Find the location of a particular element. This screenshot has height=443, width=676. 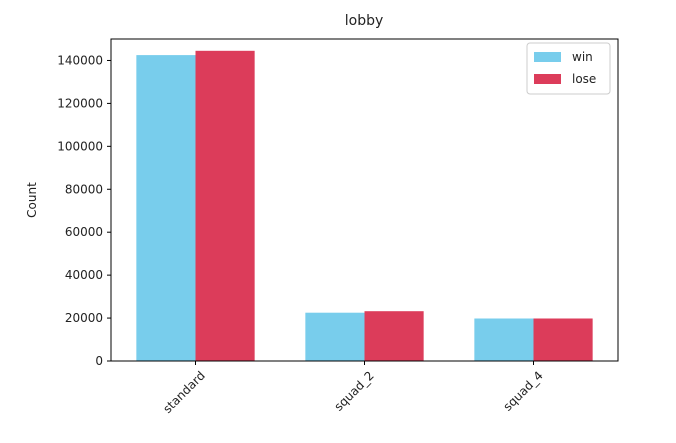

y-tick-label: 100000 is located at coordinates (80, 146).